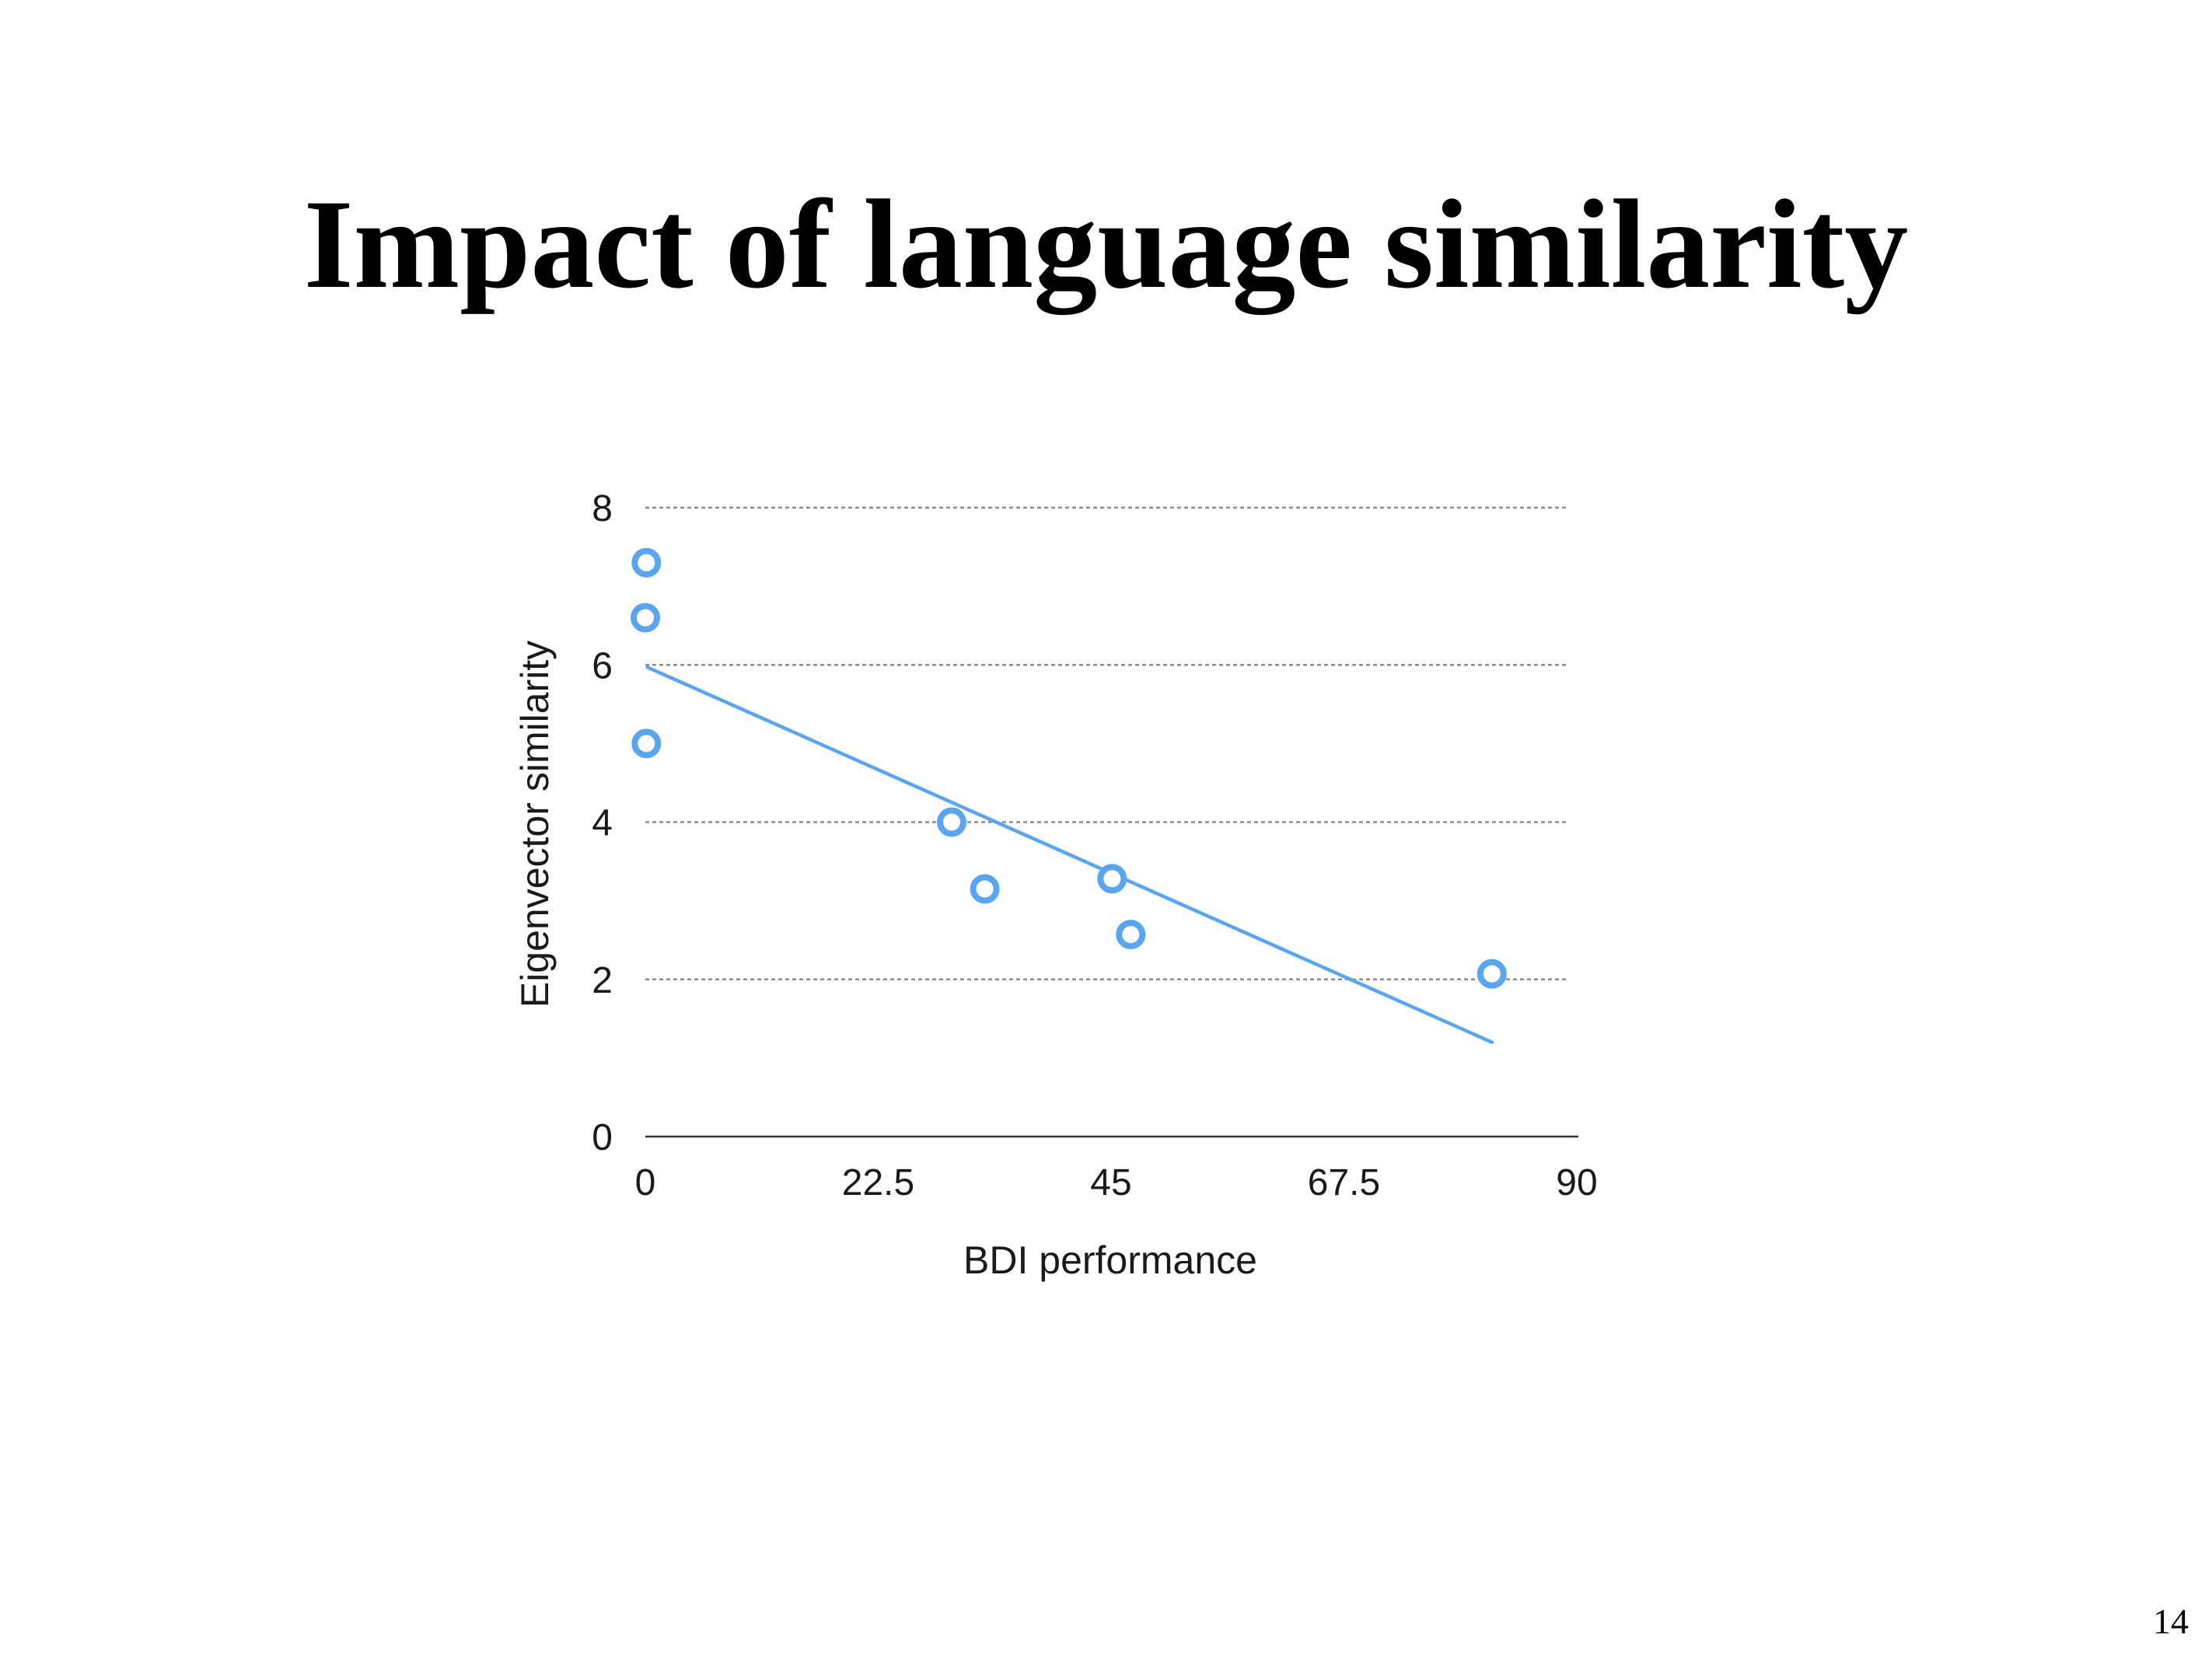  What do you see at coordinates (1576, 1182) in the screenshot?
I see `x-tick-label: 90` at bounding box center [1576, 1182].